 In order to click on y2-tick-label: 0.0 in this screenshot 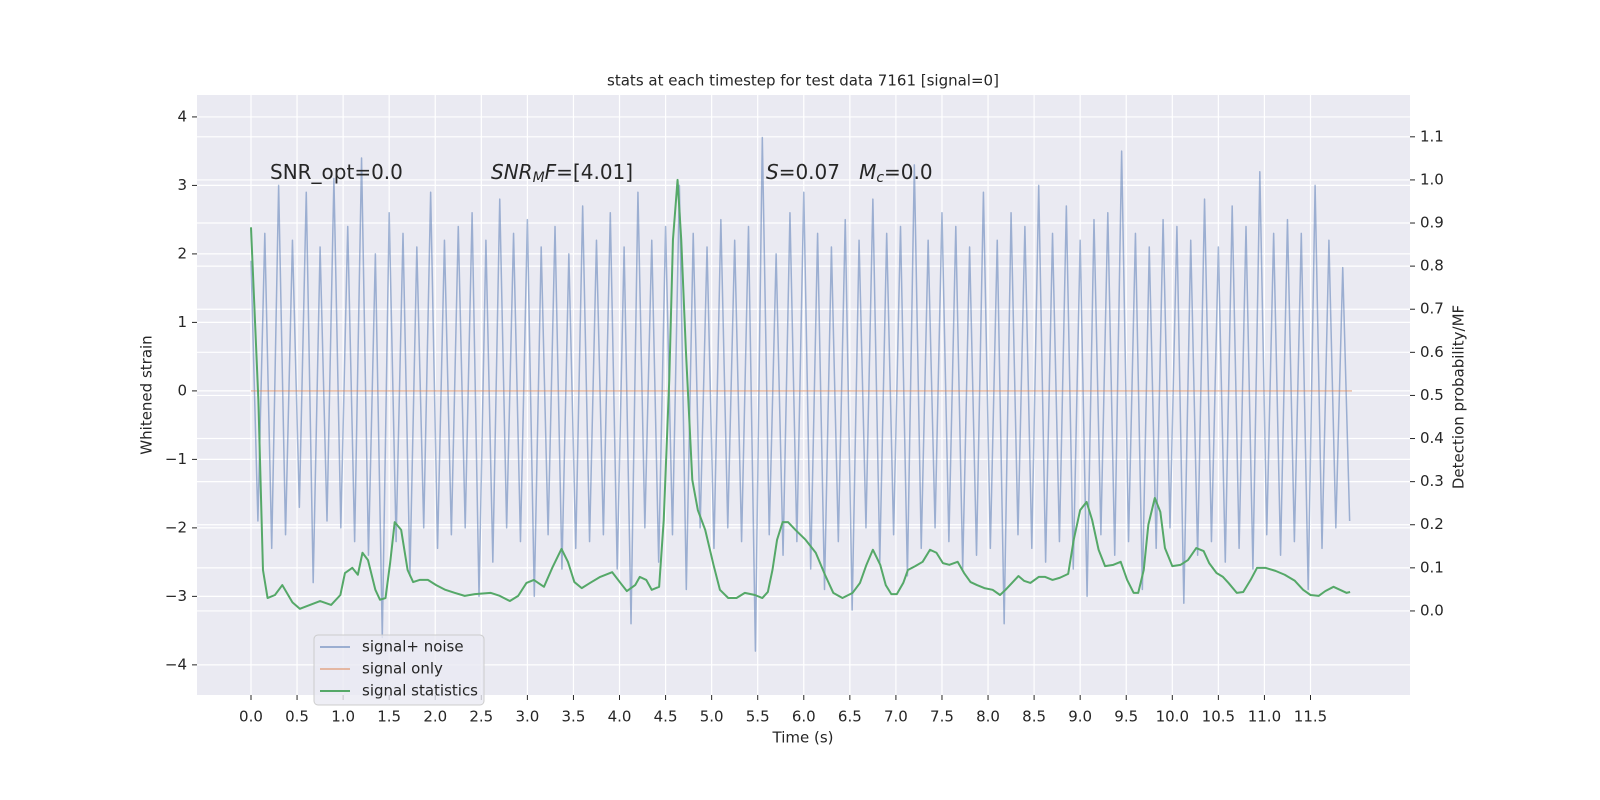, I will do `click(1432, 610)`.